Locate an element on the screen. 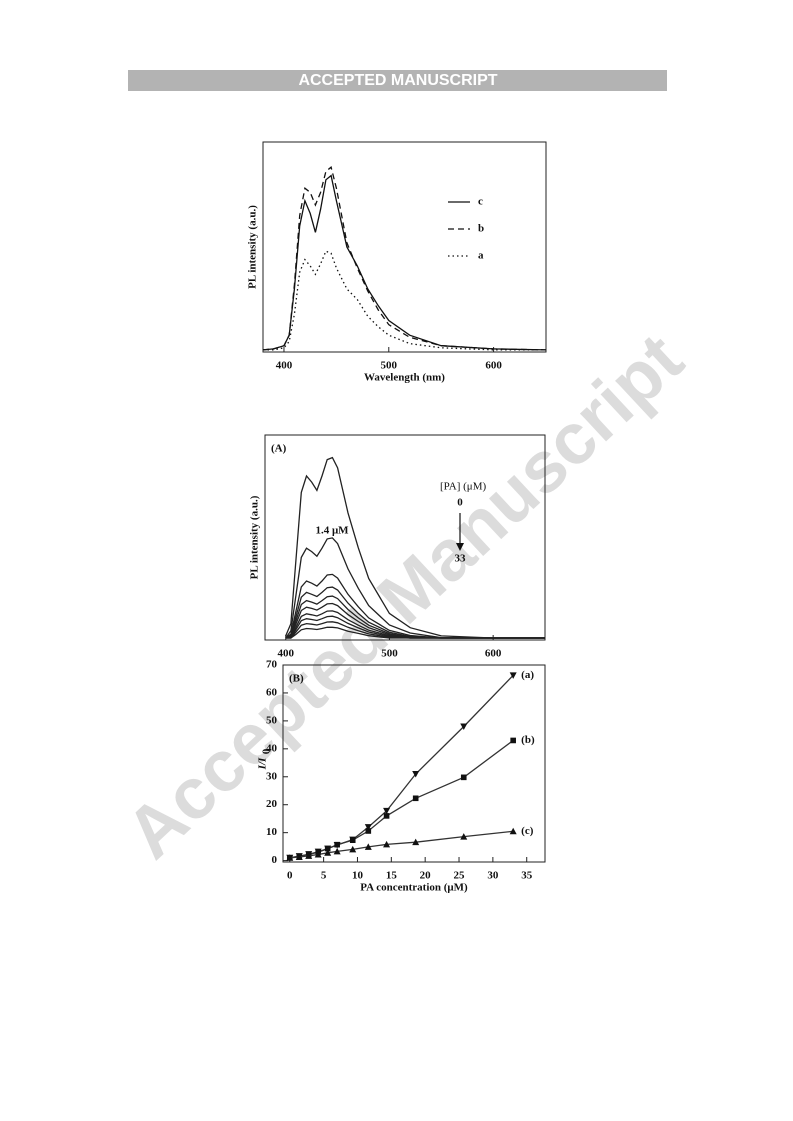  y-axis-label: I/I is located at coordinates (263, 763).